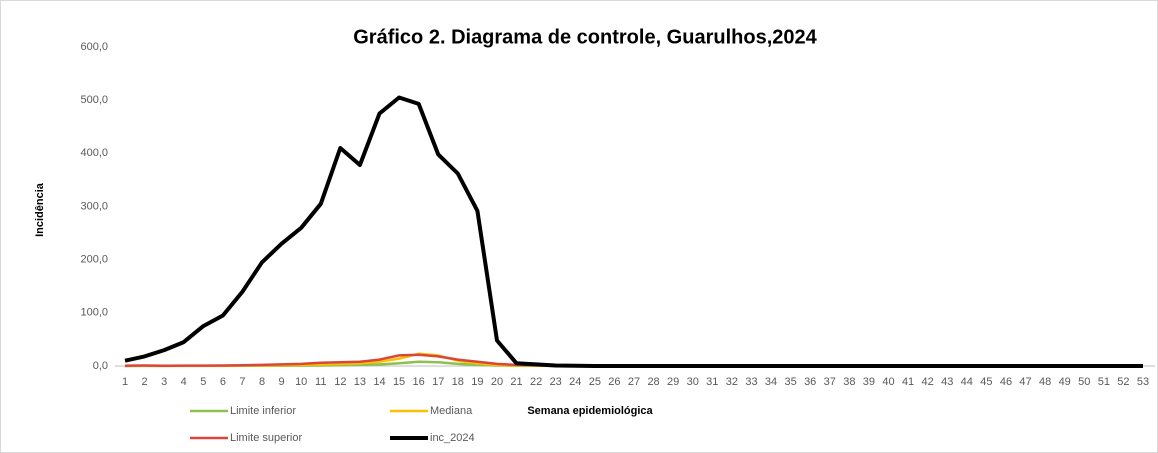  Describe the element at coordinates (242, 382) in the screenshot. I see `x-tick-label: 7` at that location.